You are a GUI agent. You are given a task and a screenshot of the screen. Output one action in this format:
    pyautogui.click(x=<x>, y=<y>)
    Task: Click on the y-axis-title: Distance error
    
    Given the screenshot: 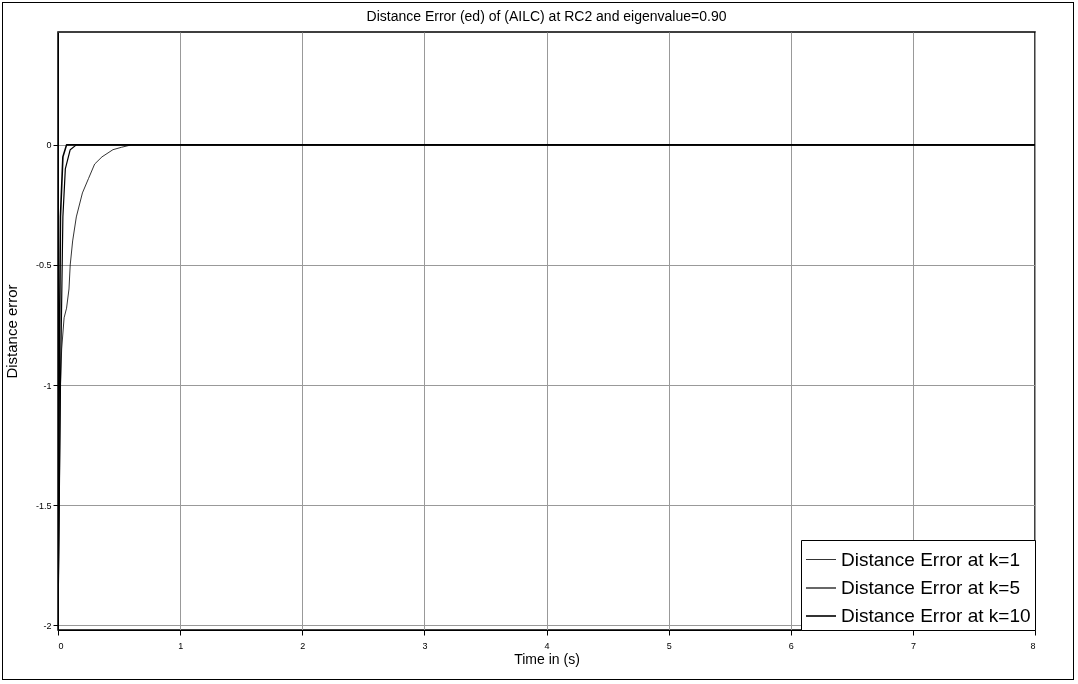 What is the action you would take?
    pyautogui.click(x=11, y=331)
    